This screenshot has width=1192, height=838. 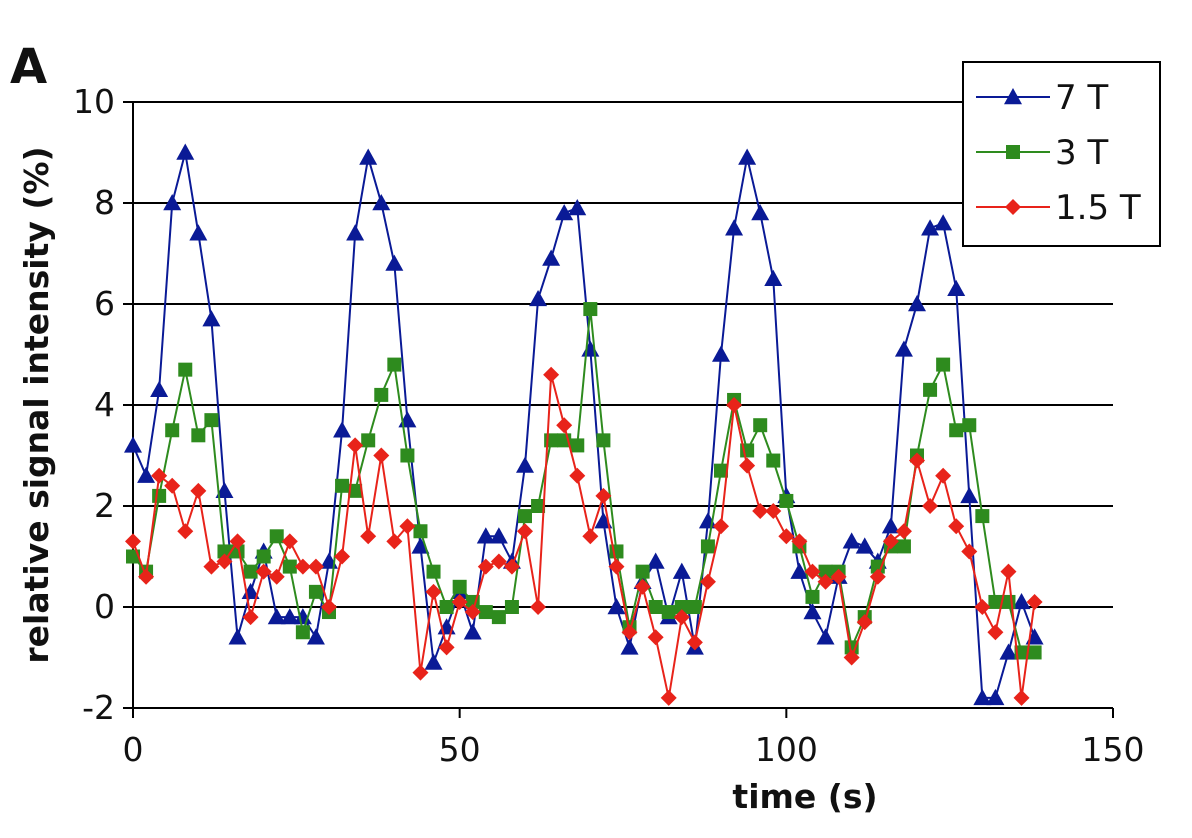 I want to click on y-tick-label: 10, so click(x=94, y=101).